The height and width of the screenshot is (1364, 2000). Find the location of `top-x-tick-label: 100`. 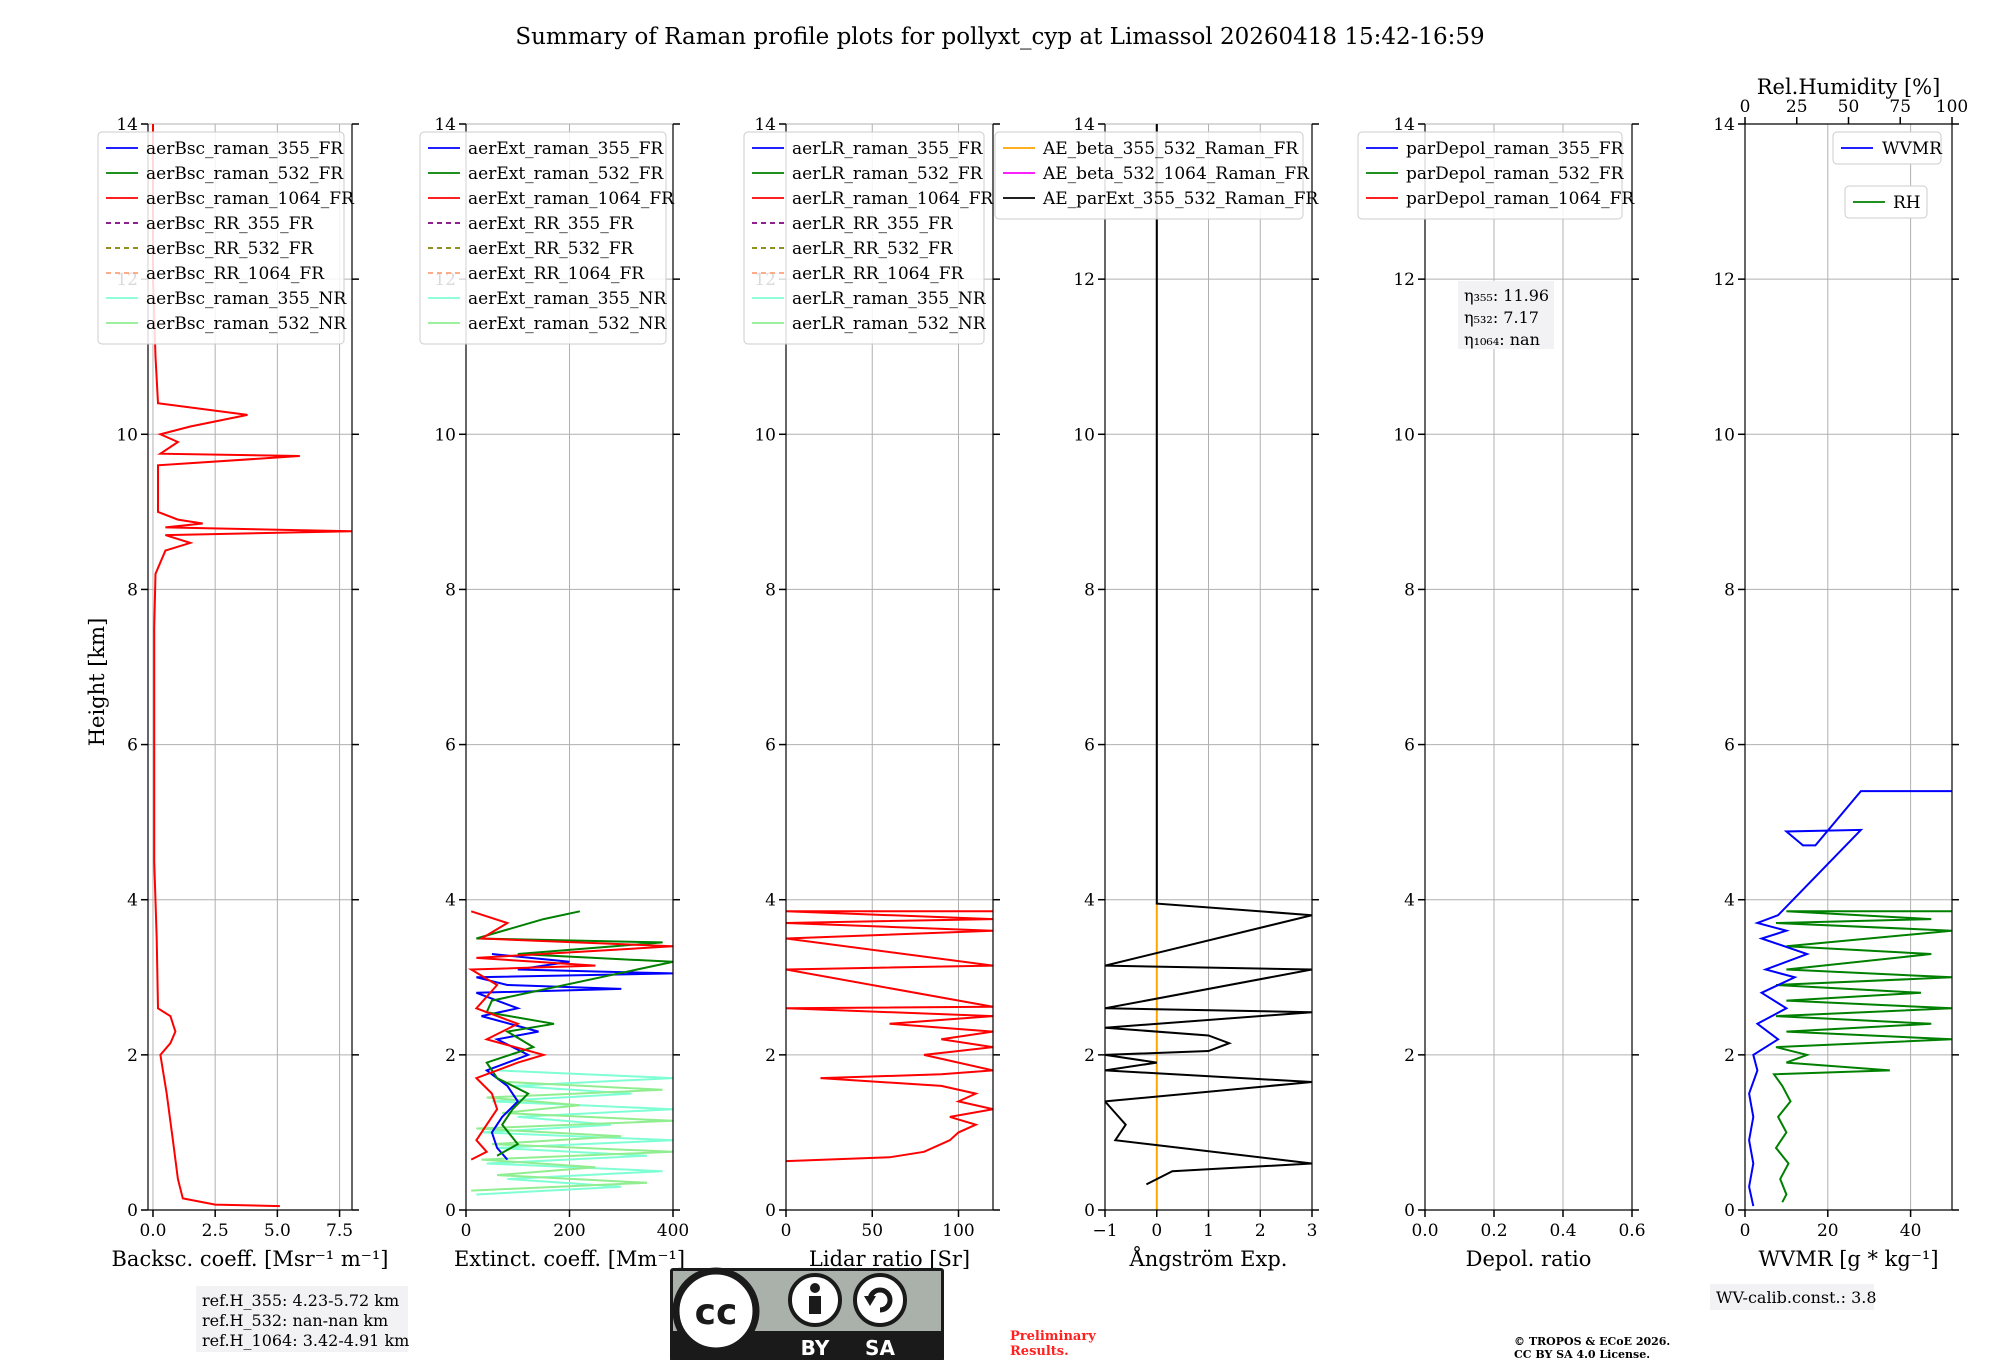

top-x-tick-label: 100 is located at coordinates (1952, 107).